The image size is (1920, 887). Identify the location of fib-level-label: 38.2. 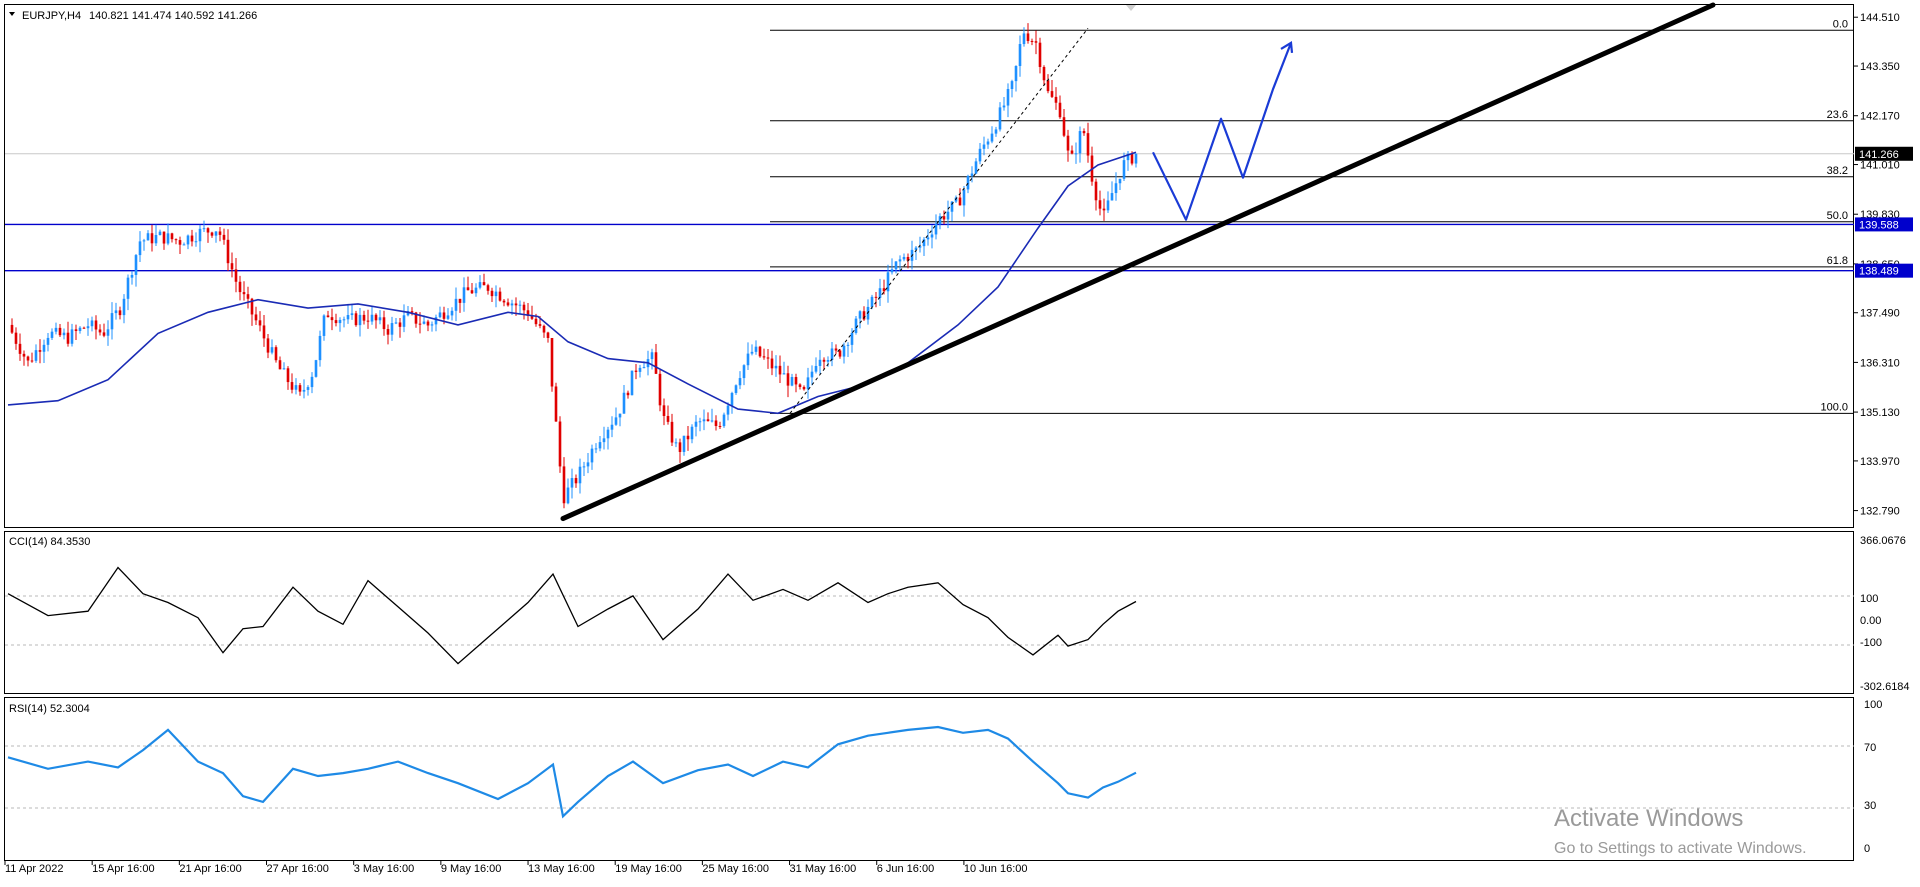
(1837, 171).